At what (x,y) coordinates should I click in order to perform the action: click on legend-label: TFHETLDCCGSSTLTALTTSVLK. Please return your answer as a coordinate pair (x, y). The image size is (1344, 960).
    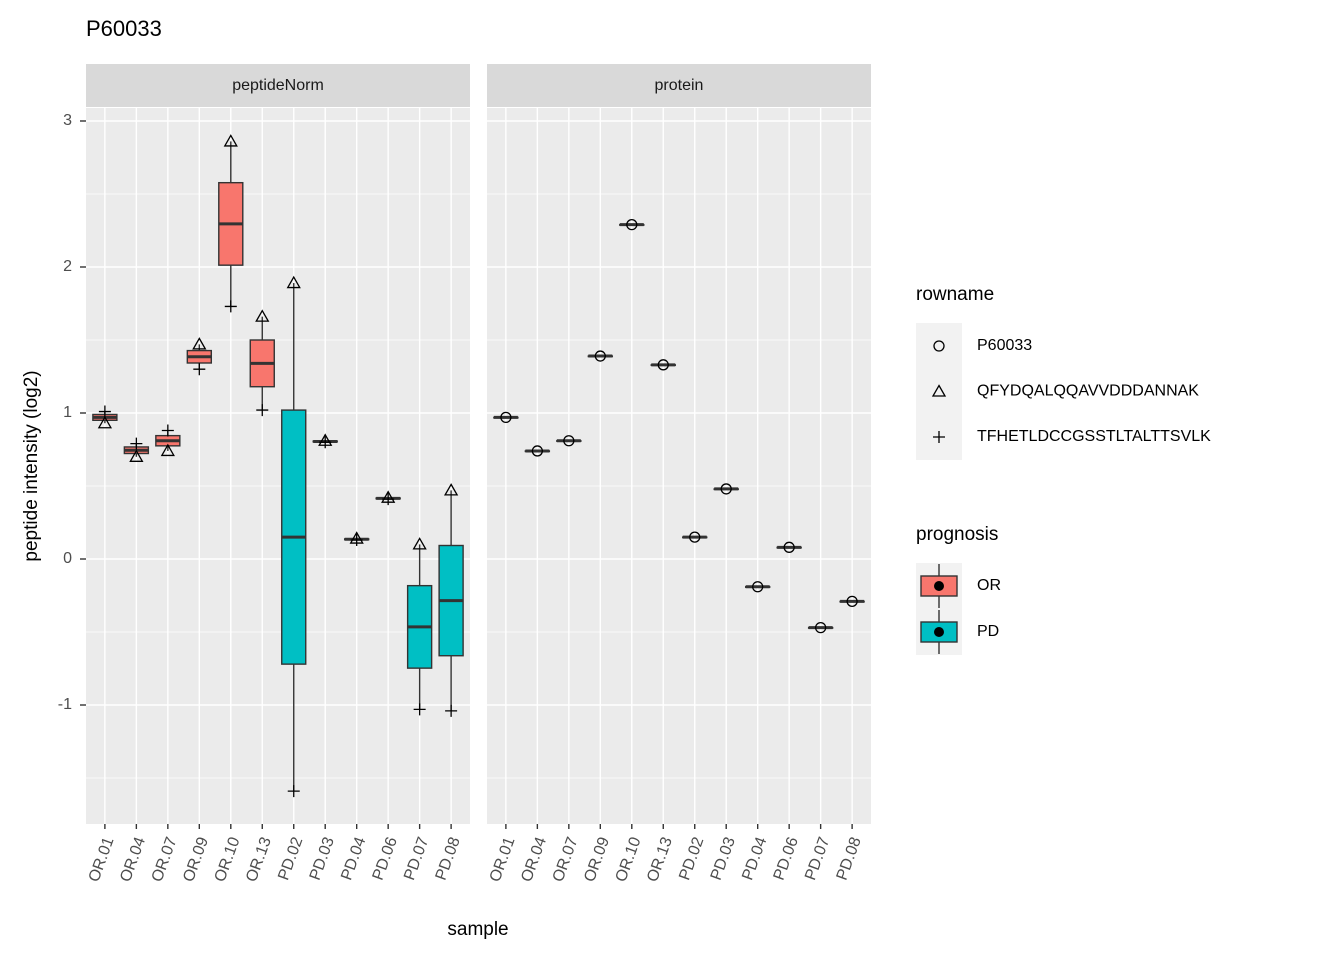
    Looking at the image, I should click on (1094, 436).